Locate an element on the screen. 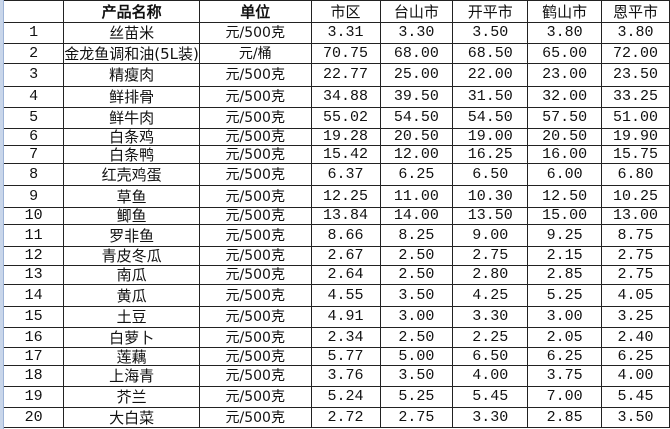 The image size is (670, 429). price-cell: 57.50 is located at coordinates (565, 118).